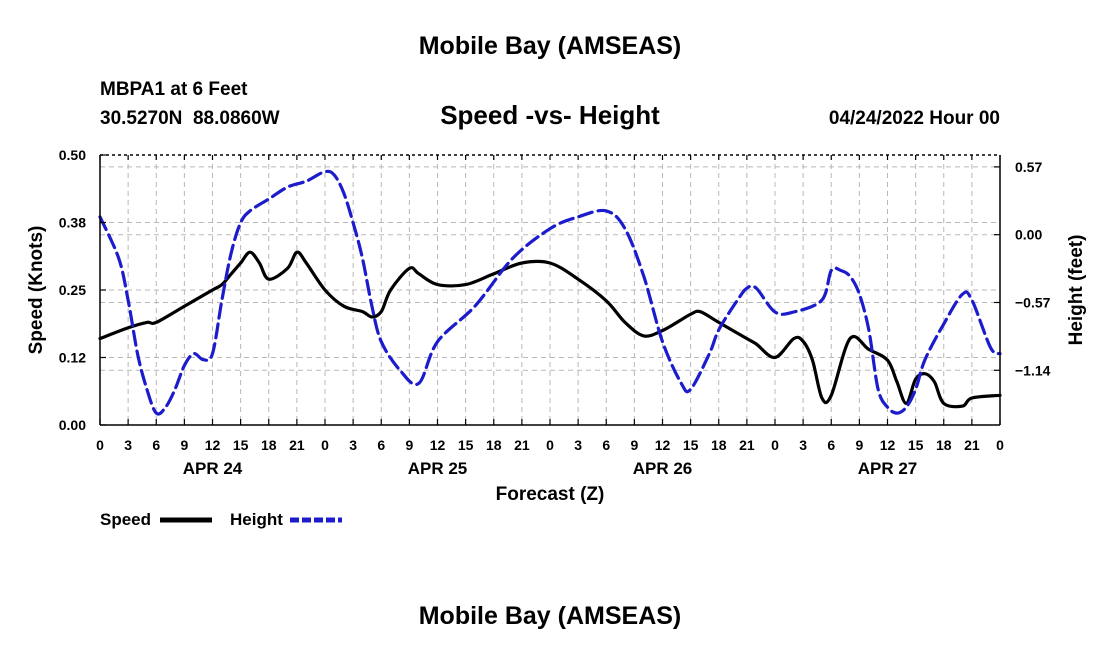 This screenshot has width=1100, height=650. I want to click on bottom-title: Mobile Bay (AMSEAS), so click(550, 616).